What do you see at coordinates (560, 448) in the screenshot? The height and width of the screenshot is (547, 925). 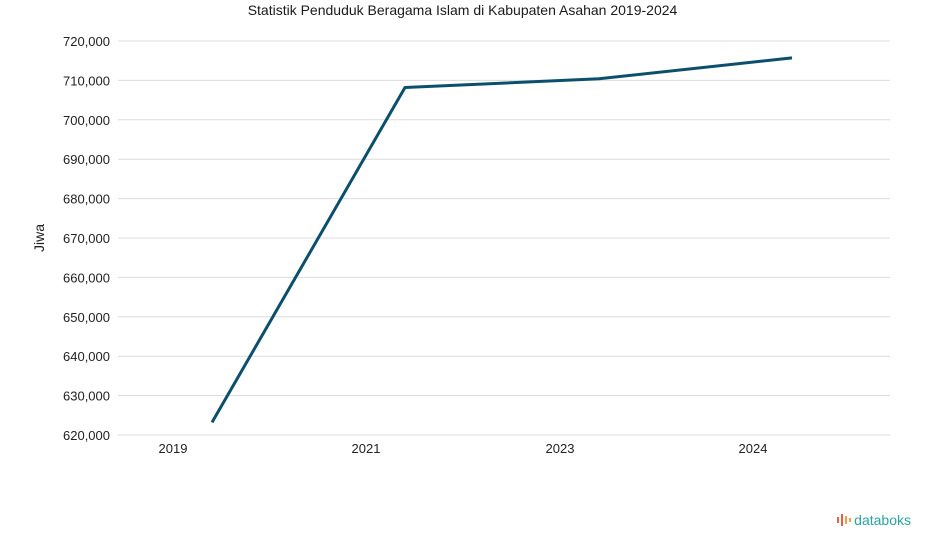 I see `x-tick-label: 2023` at bounding box center [560, 448].